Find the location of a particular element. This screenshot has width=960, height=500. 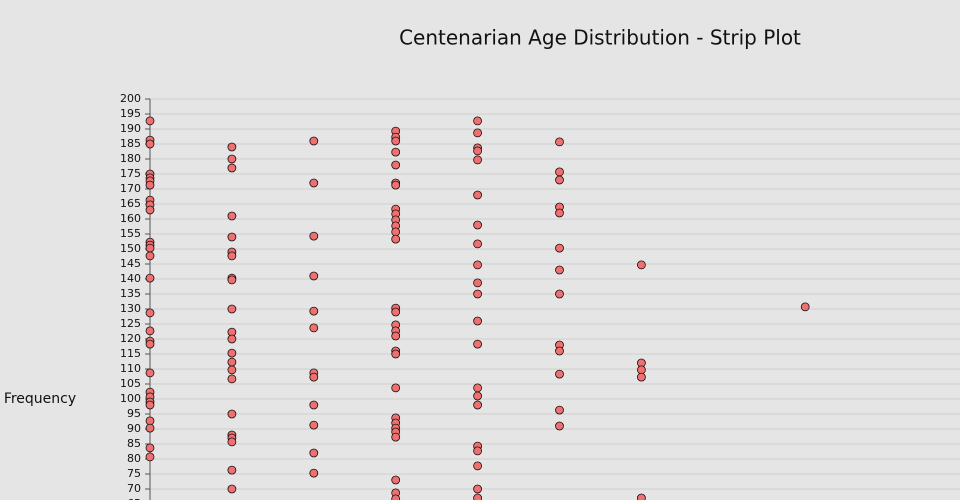

y-tick-label: 135 is located at coordinates (130, 293).